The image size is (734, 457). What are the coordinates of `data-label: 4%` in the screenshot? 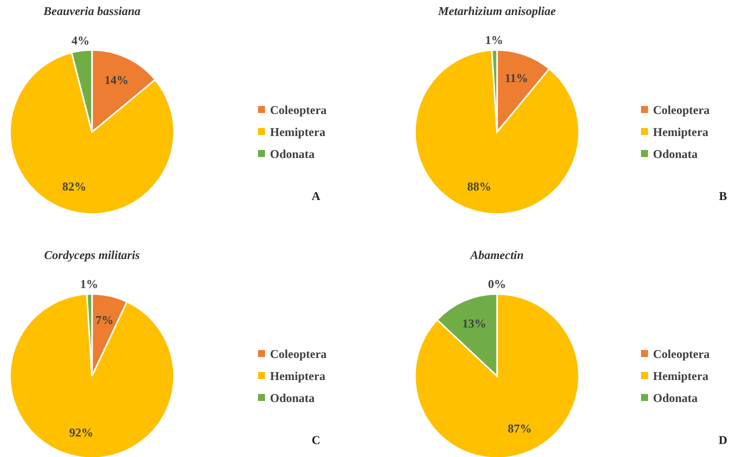 It's located at (80, 41).